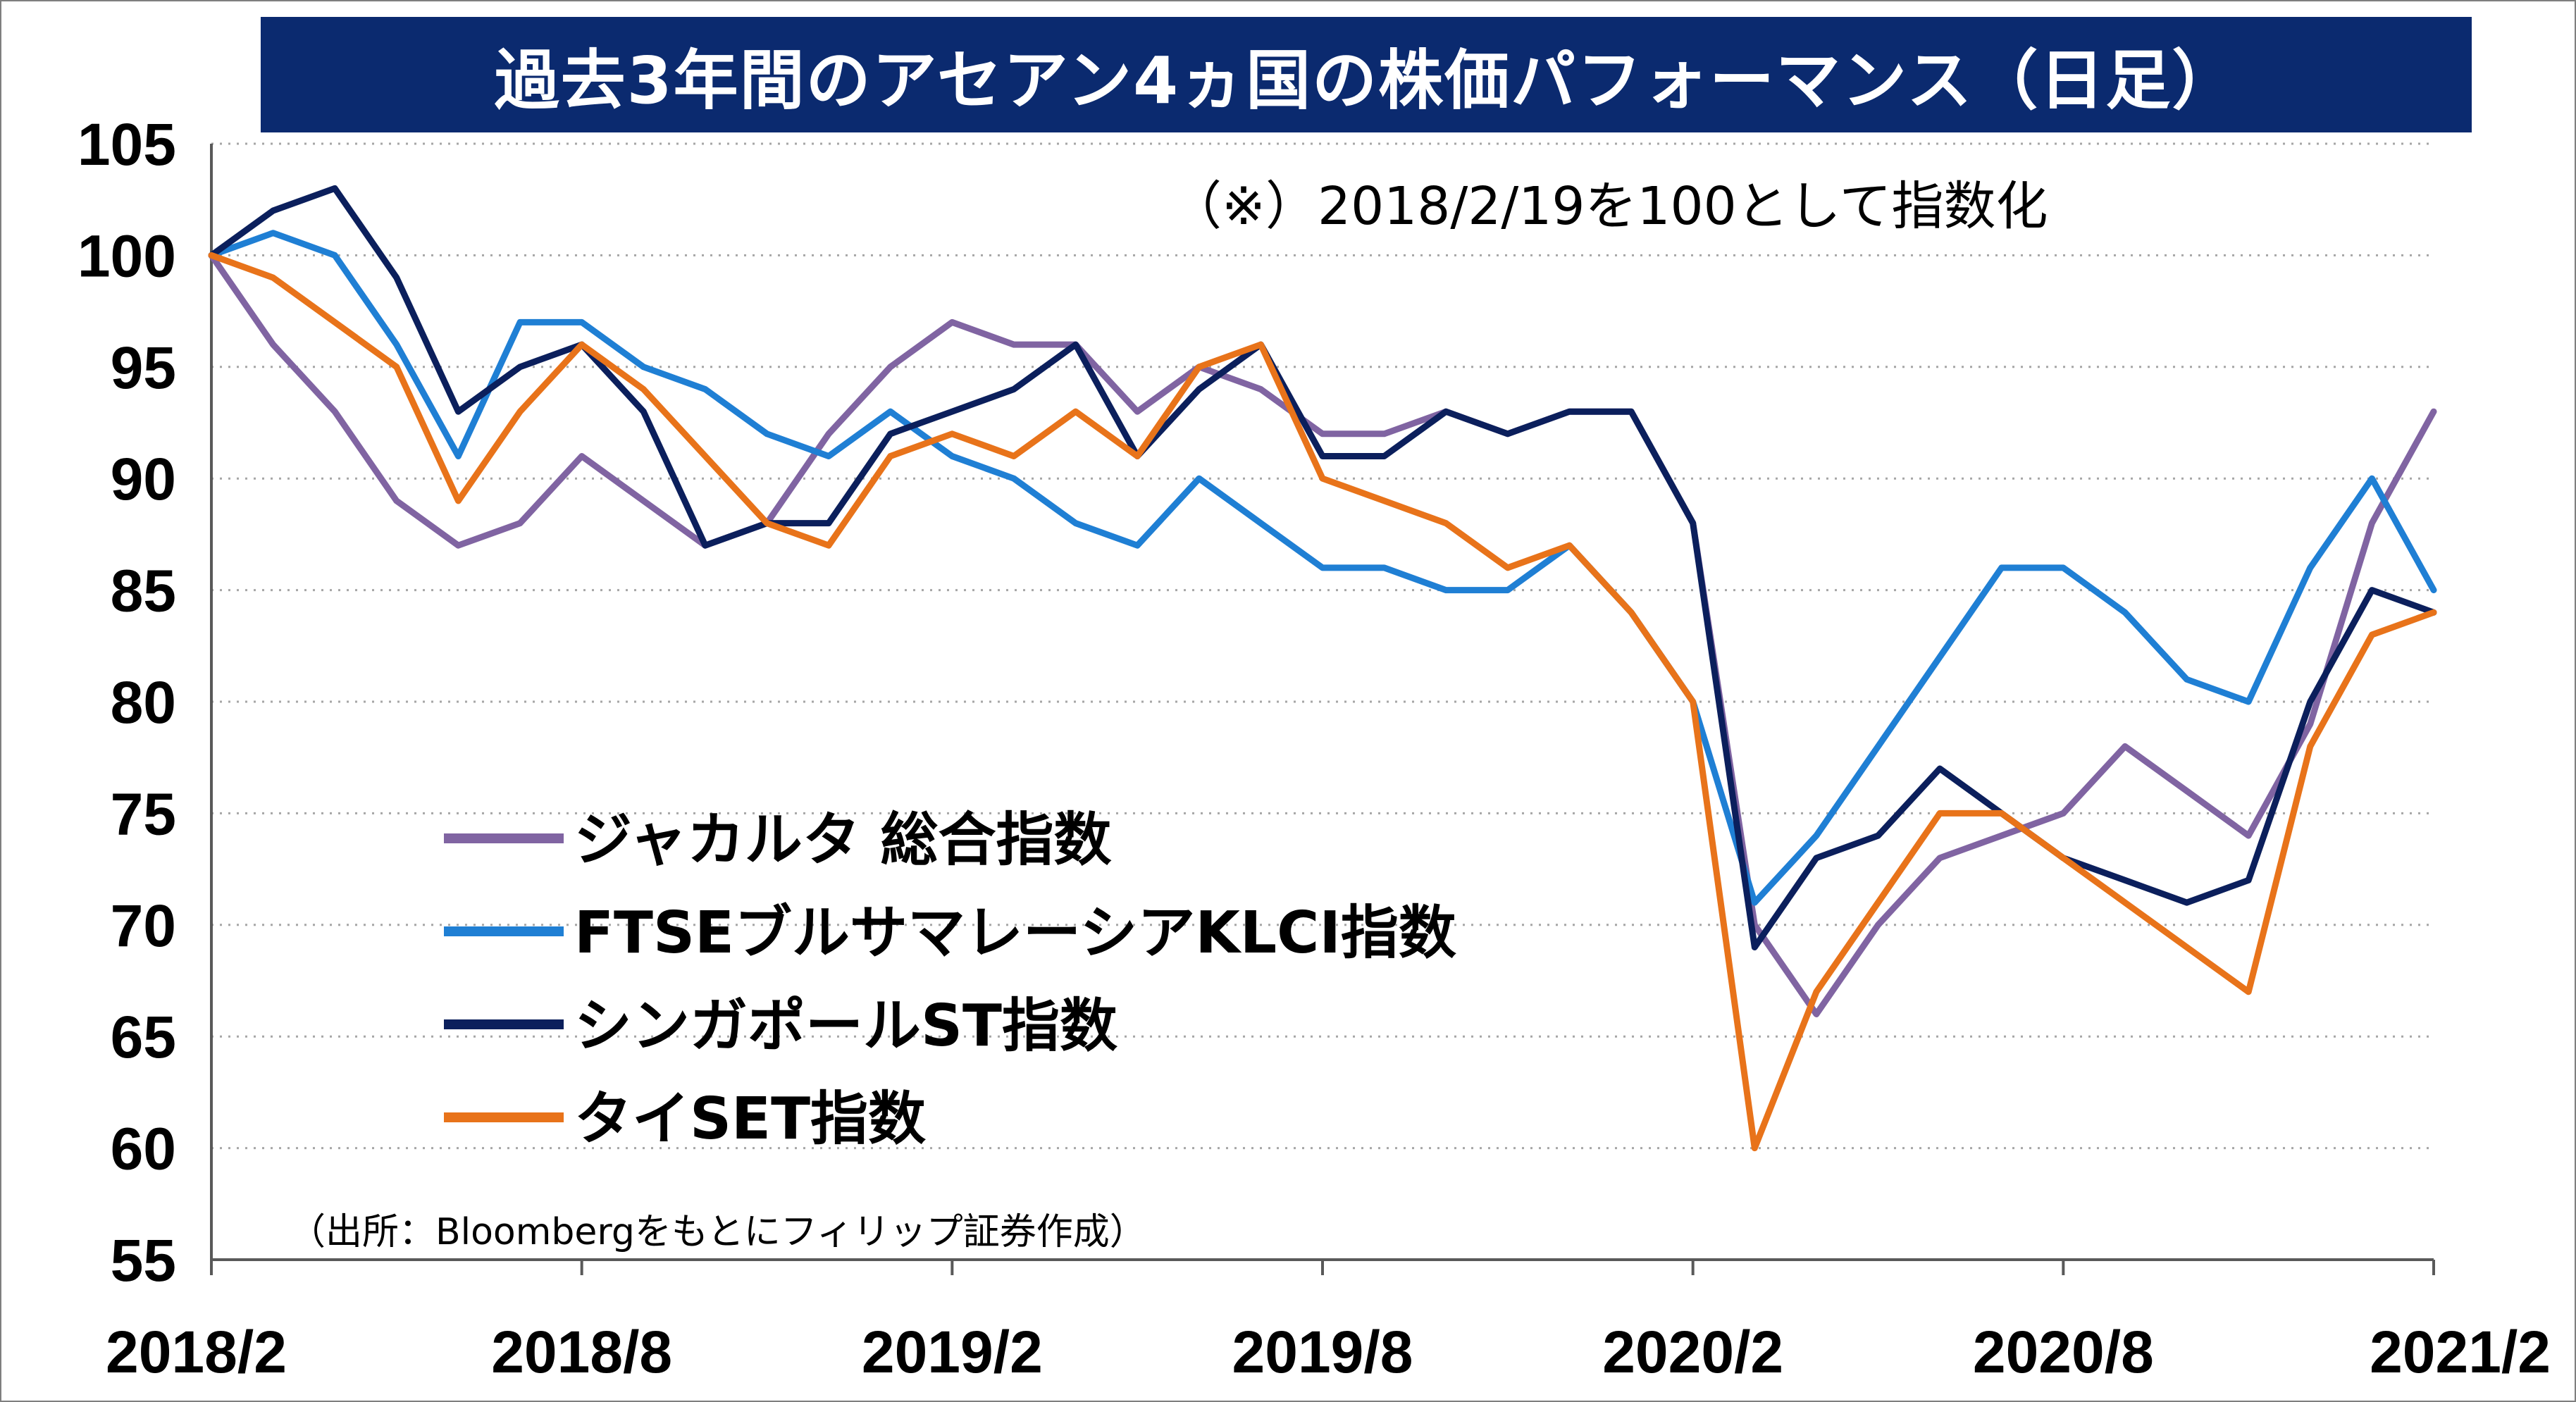 This screenshot has height=1402, width=2576. I want to click on y-tick-label: 55, so click(143, 1260).